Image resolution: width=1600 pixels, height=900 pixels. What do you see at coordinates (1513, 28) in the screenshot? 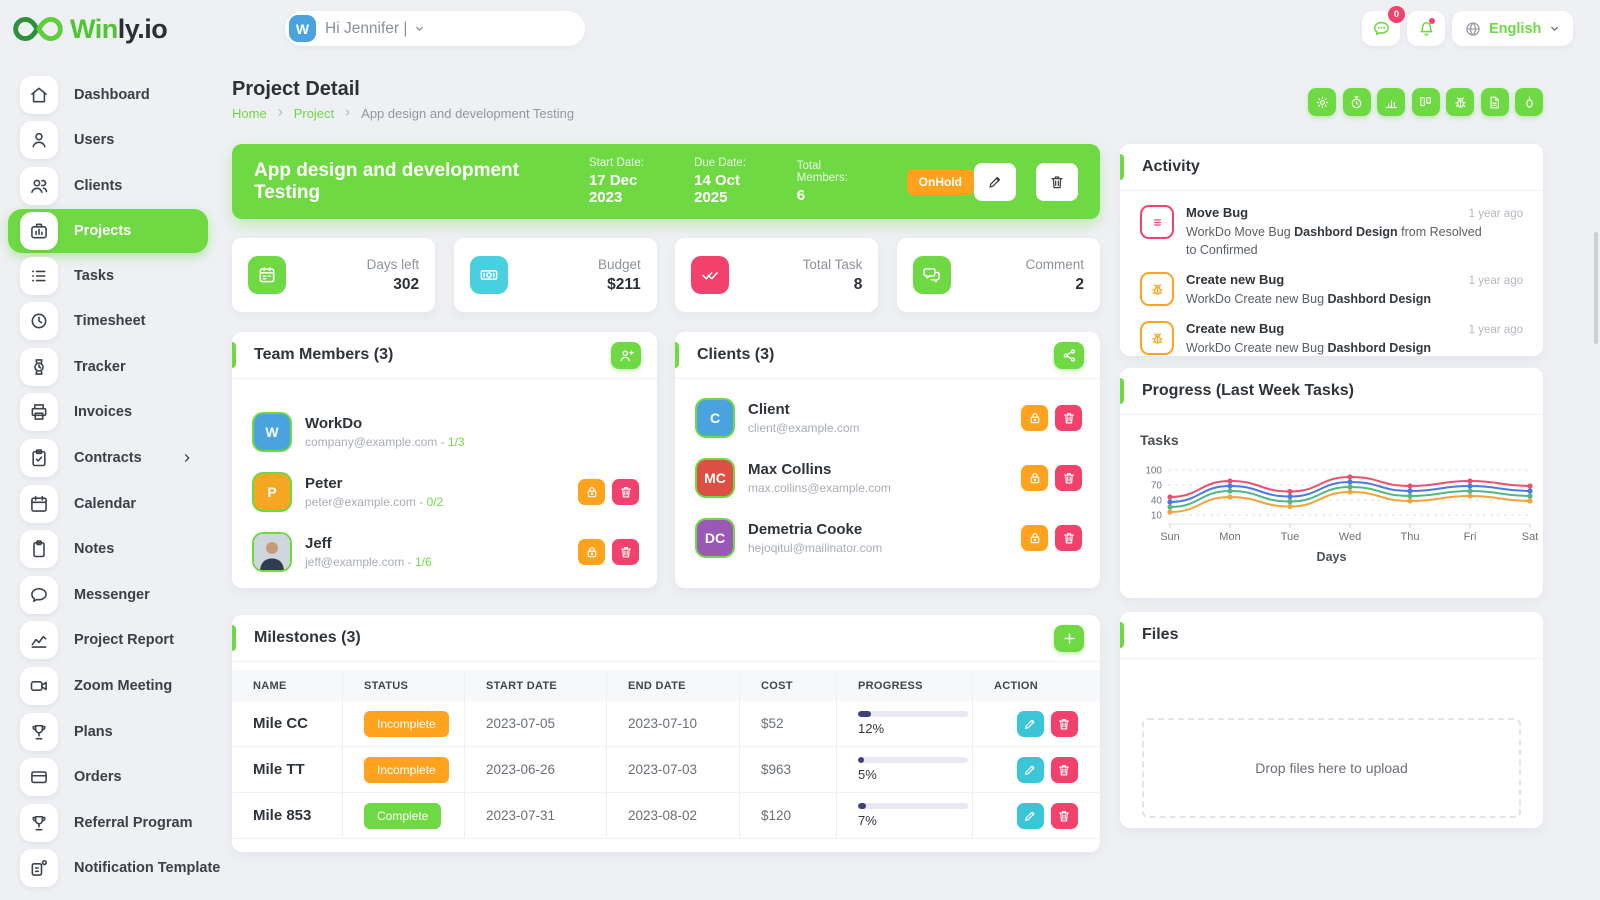
I see `language-selector: English` at bounding box center [1513, 28].